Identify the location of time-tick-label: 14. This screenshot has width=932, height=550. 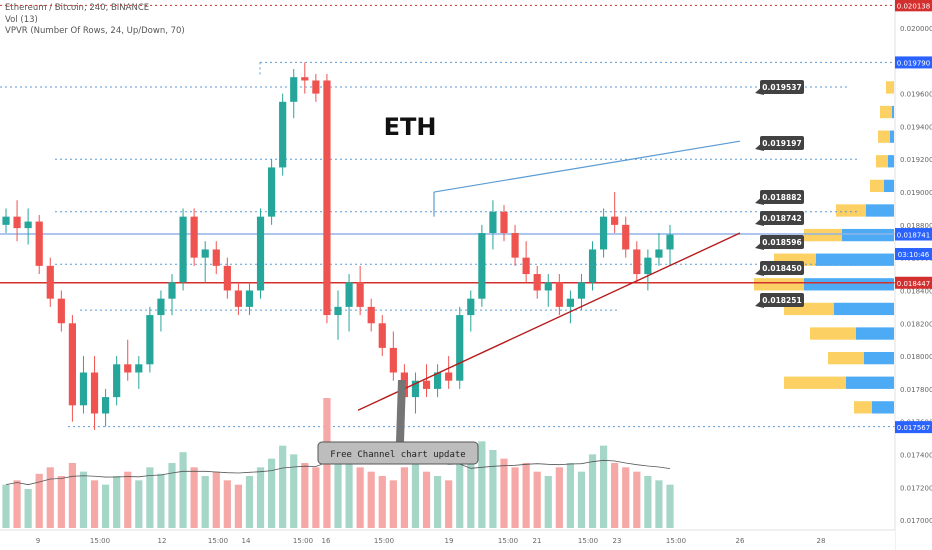
(246, 541).